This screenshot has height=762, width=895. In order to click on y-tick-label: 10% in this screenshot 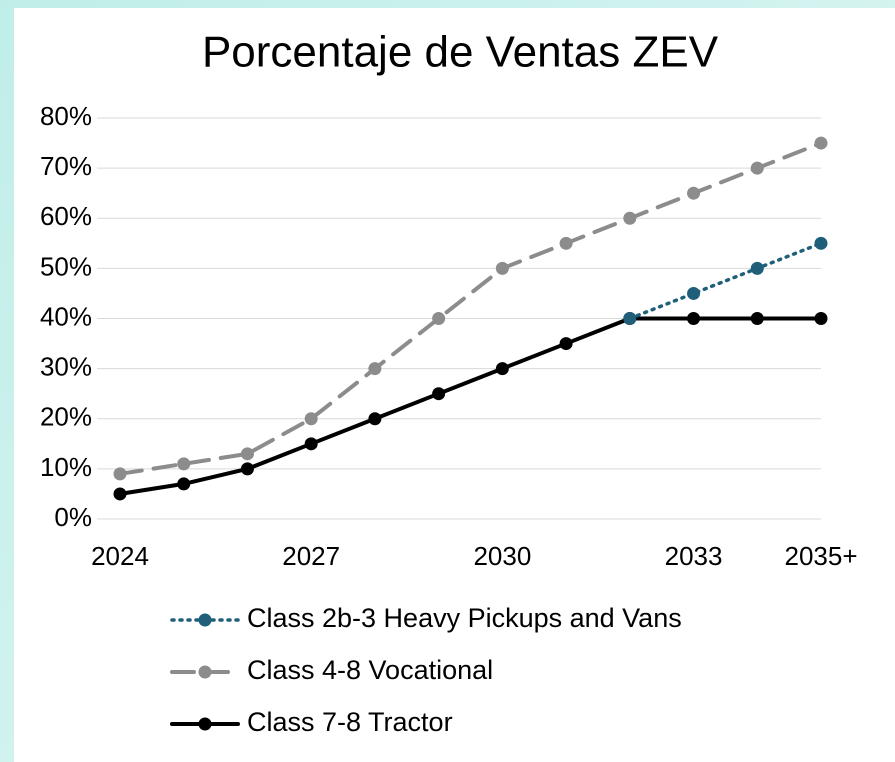, I will do `click(66, 467)`.